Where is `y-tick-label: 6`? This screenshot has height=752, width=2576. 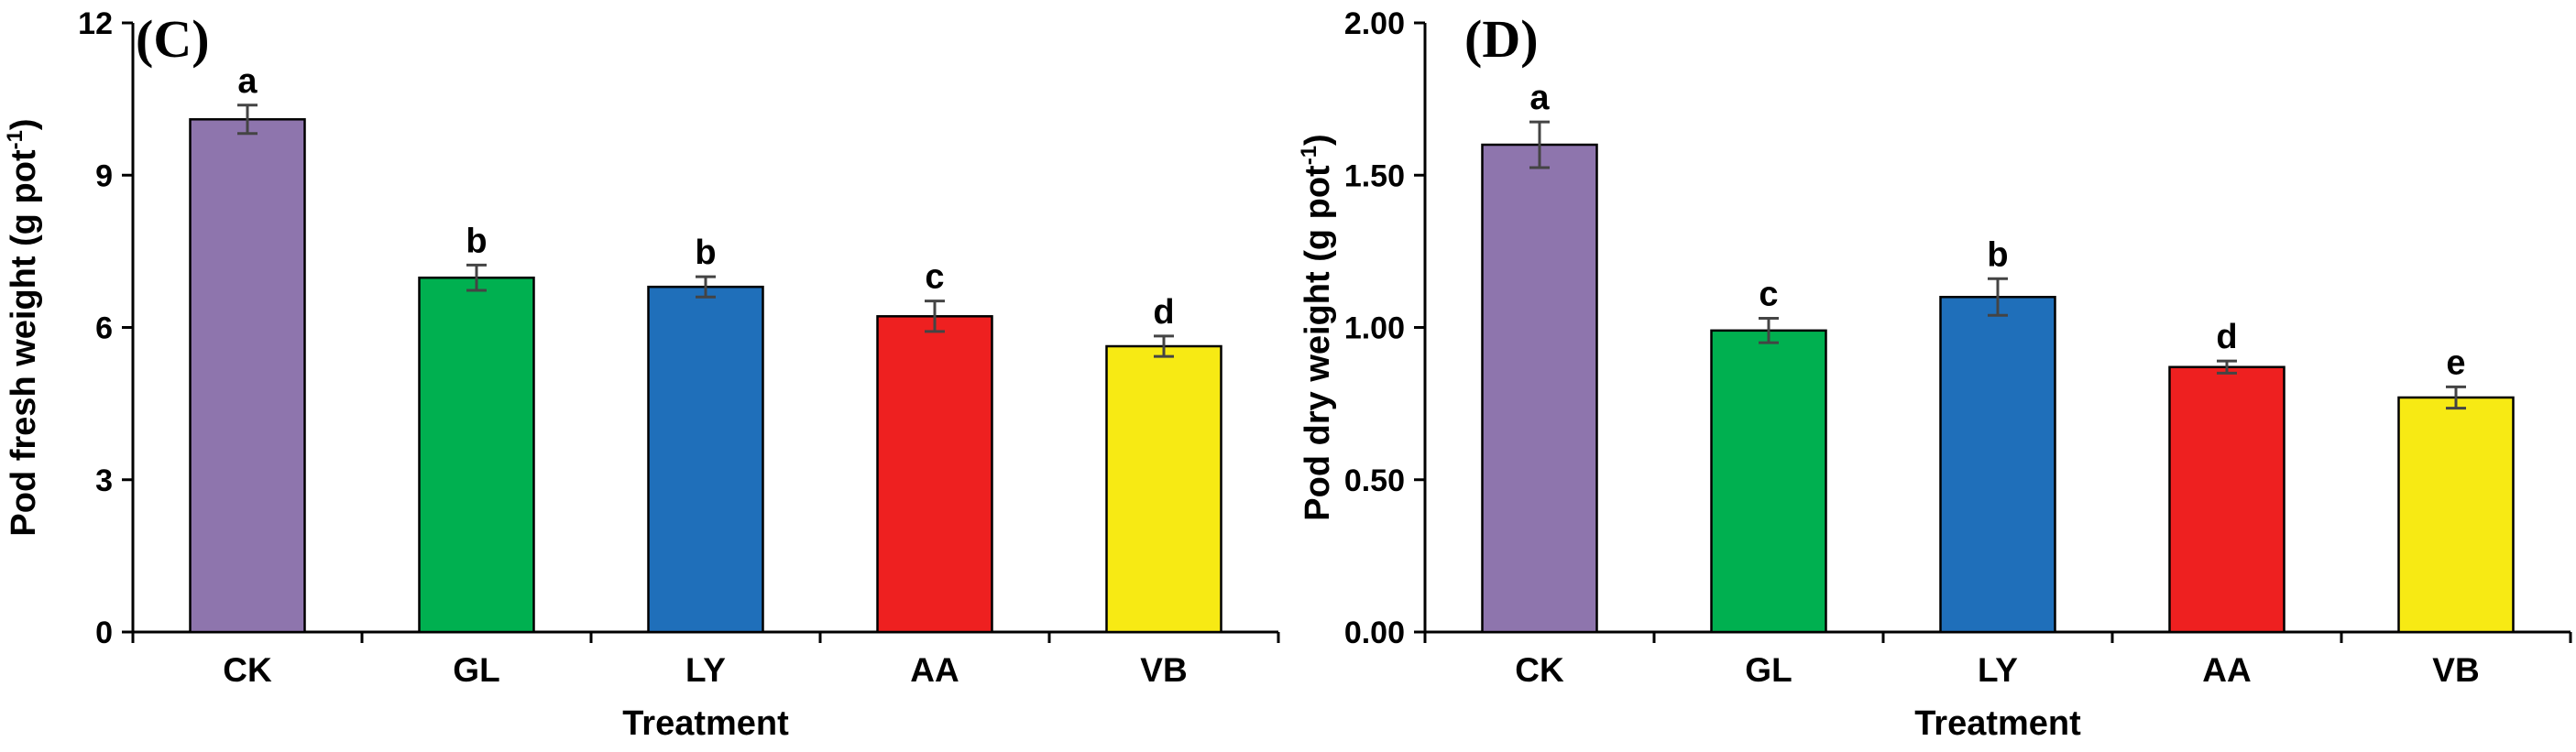
y-tick-label: 6 is located at coordinates (104, 329).